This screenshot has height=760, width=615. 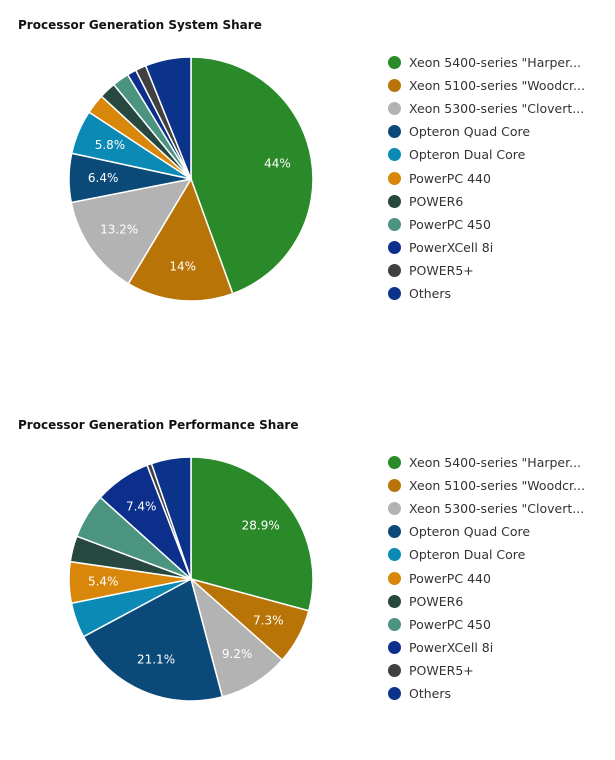 I want to click on data-label: 9.2%, so click(x=237, y=654).